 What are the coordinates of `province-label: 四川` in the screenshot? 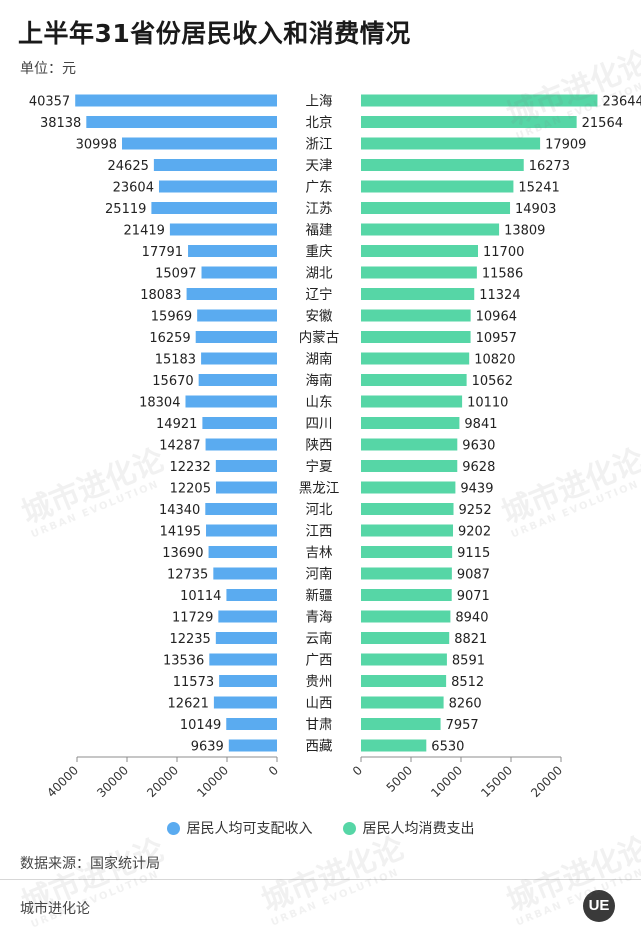 It's located at (319, 424).